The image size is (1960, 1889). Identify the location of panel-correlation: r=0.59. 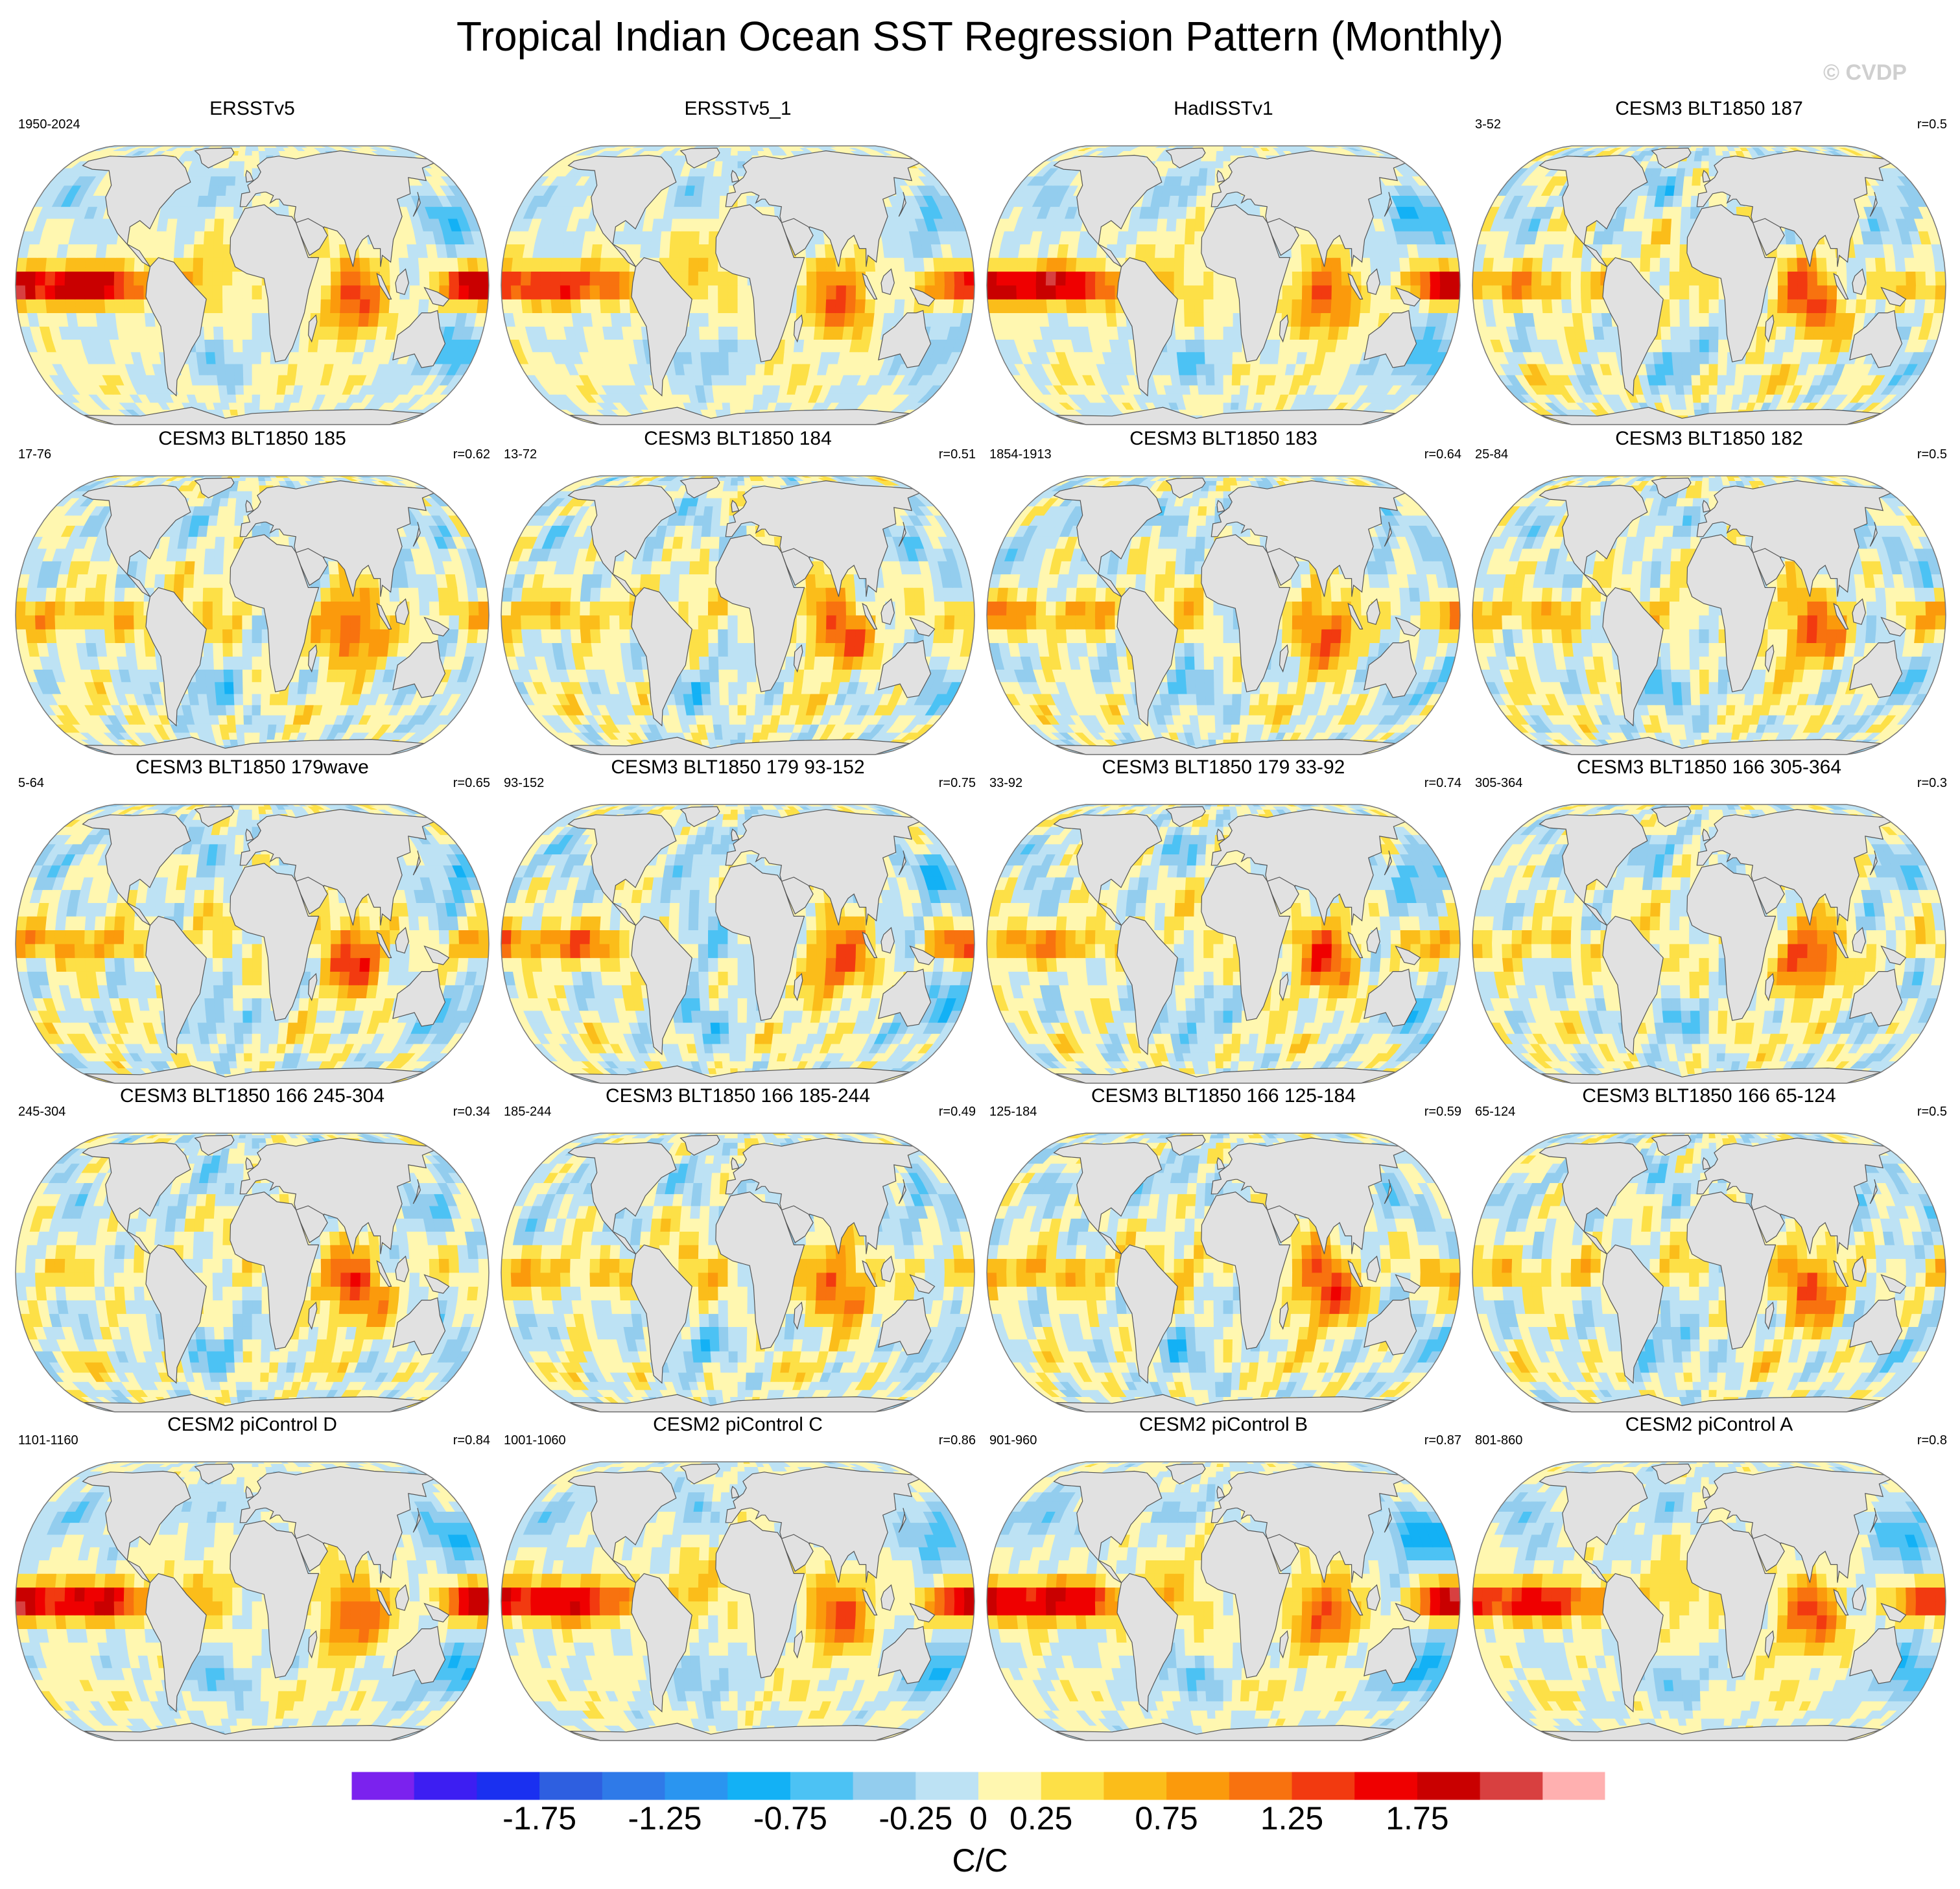
(1442, 1112).